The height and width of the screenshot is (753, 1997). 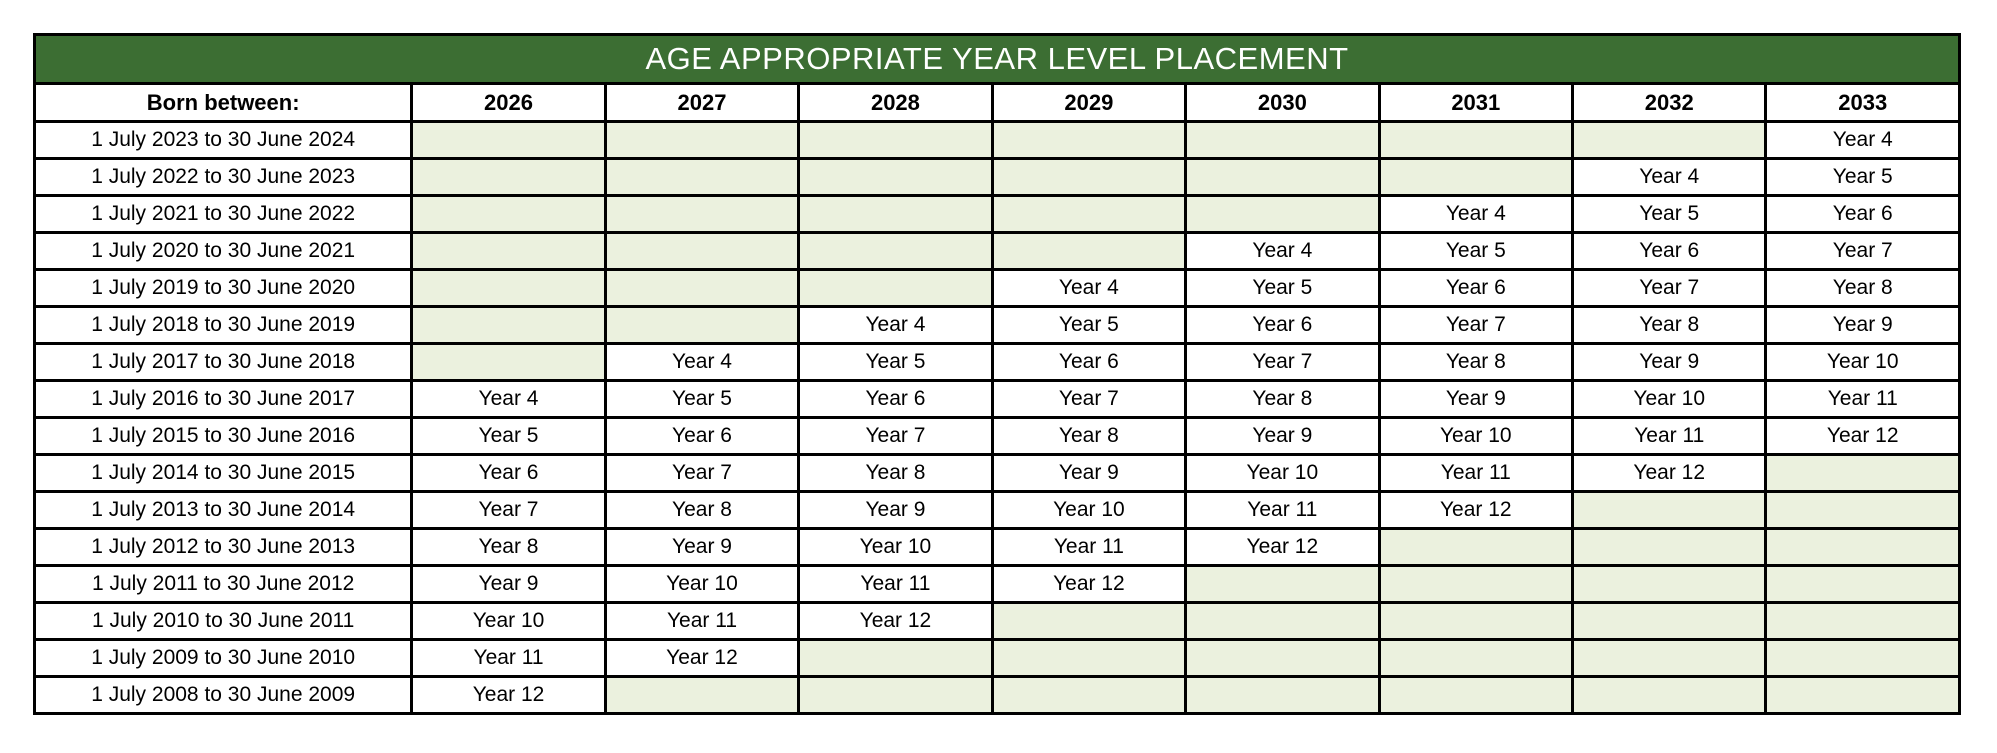 I want to click on table-title: AGE APPROPRIATE YEAR LEVEL PLACEMENT, so click(x=997, y=59).